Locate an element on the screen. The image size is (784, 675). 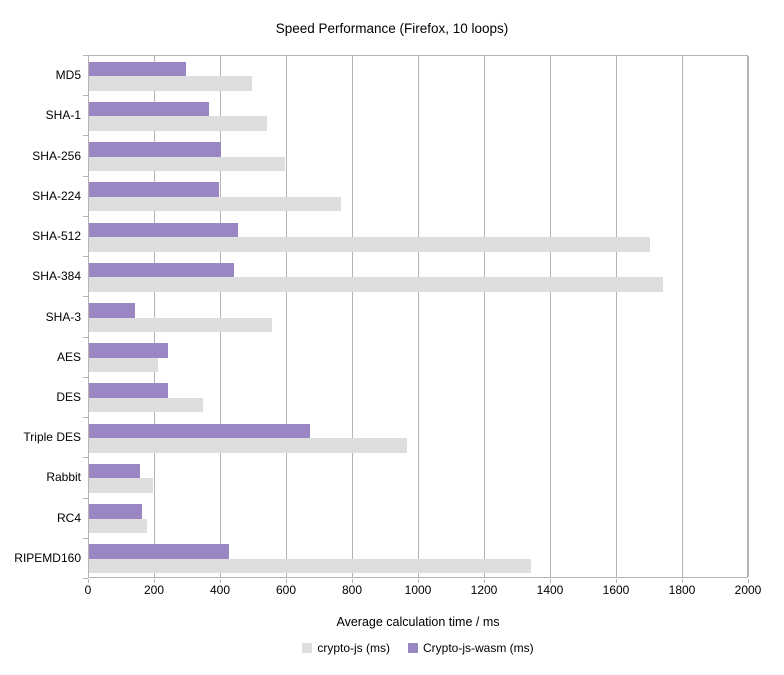
legend-item-crypto-js-wasm: Crypto-js-wasm (ms) is located at coordinates (471, 648).